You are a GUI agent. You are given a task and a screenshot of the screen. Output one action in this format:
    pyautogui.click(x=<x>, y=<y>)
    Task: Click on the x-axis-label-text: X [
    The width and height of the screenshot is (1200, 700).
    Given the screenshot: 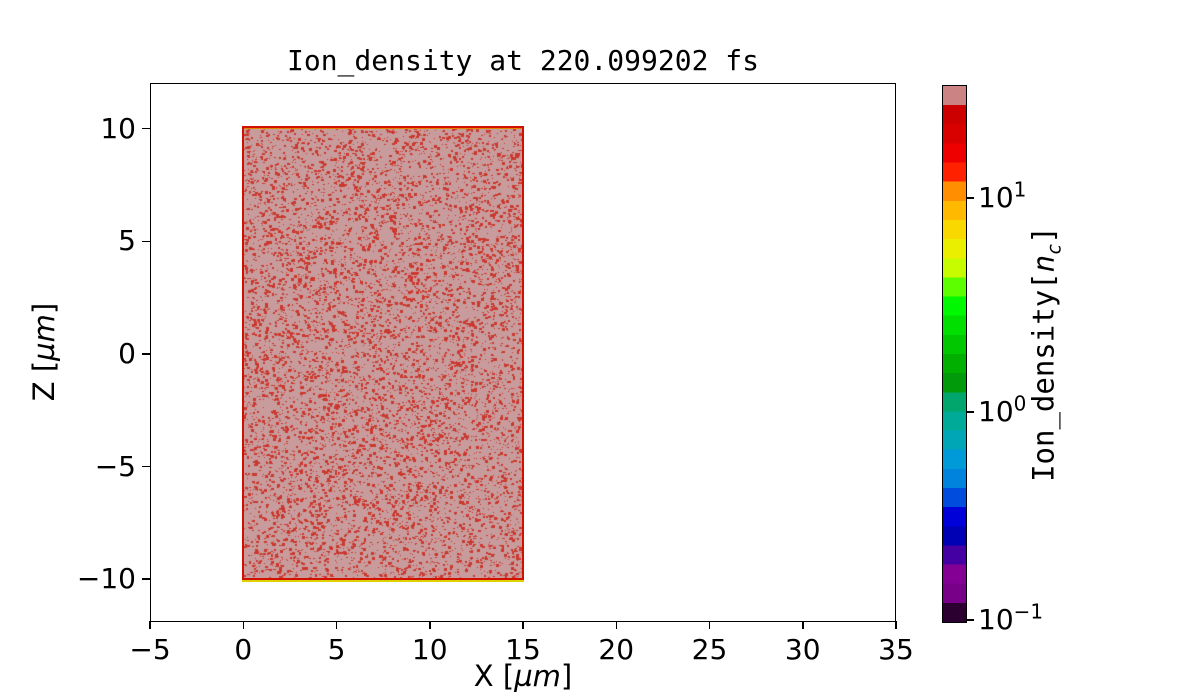 What is the action you would take?
    pyautogui.click(x=494, y=676)
    